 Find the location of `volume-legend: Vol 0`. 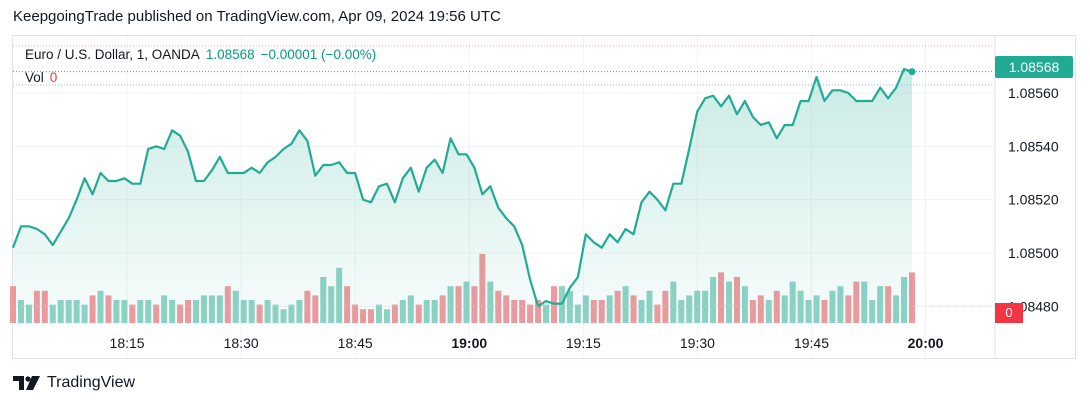

volume-legend: Vol 0 is located at coordinates (41, 77).